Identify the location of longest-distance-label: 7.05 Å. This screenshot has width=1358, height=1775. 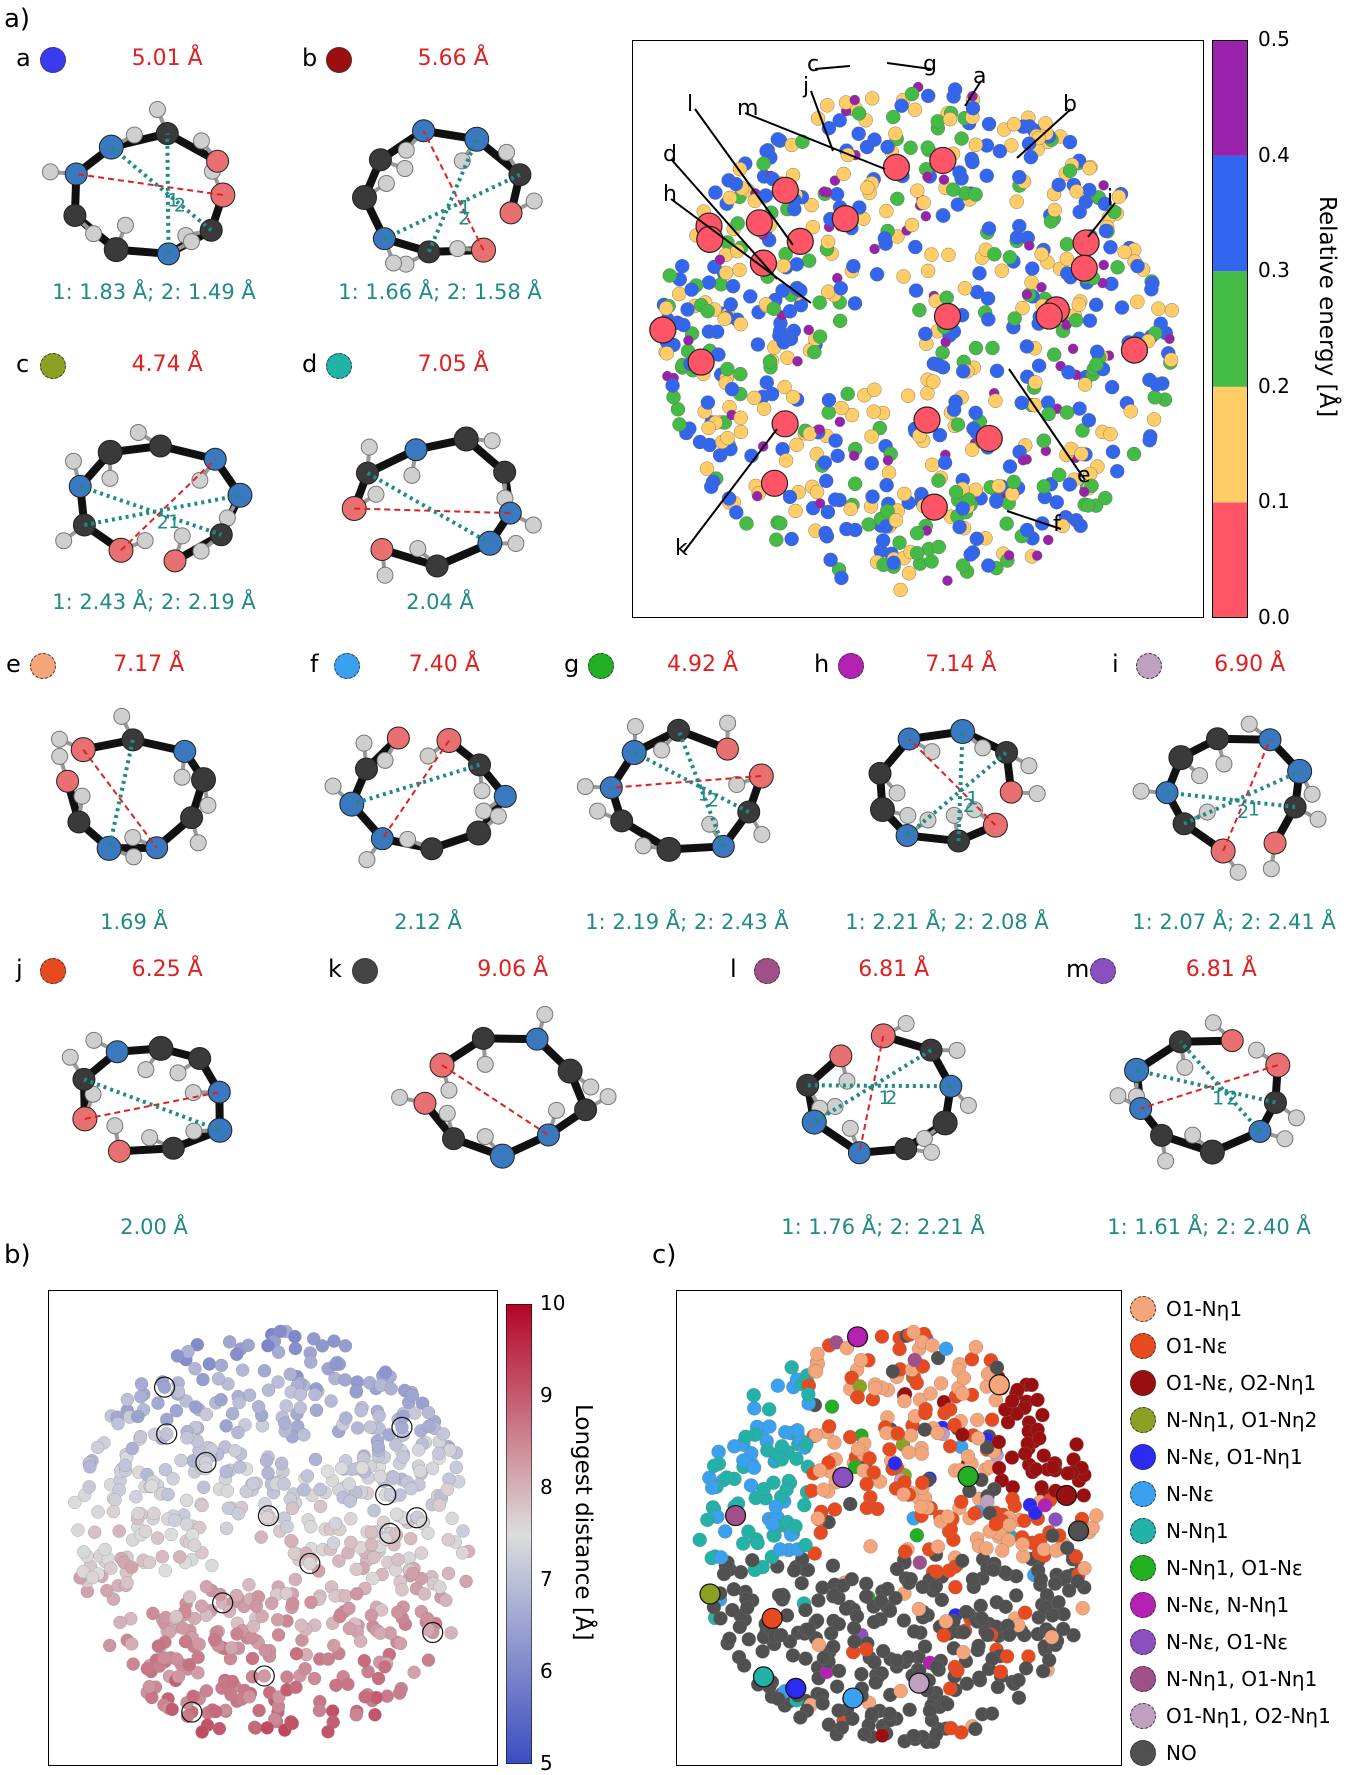
(453, 364).